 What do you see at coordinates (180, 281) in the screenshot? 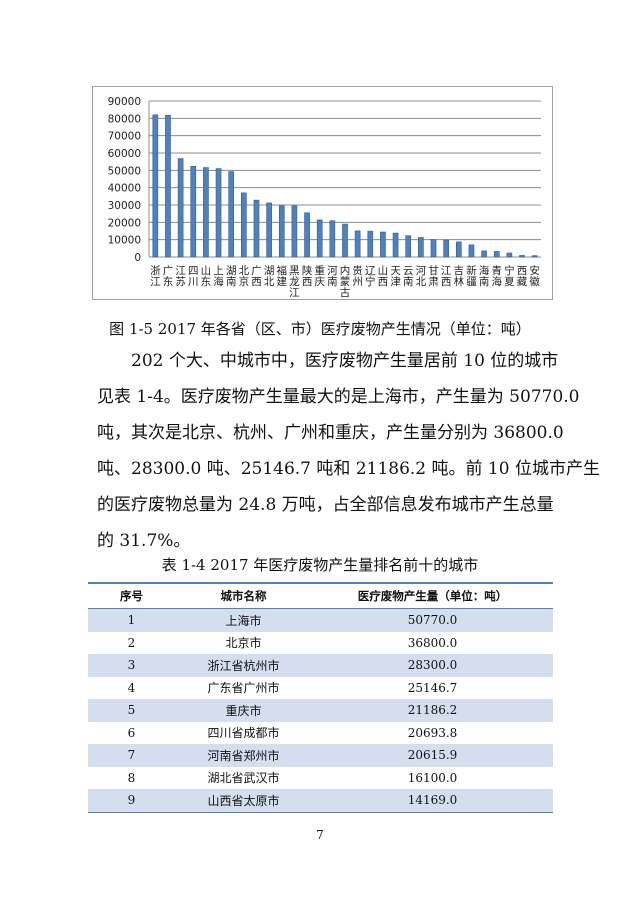
I see `x-tick-label: 苏` at bounding box center [180, 281].